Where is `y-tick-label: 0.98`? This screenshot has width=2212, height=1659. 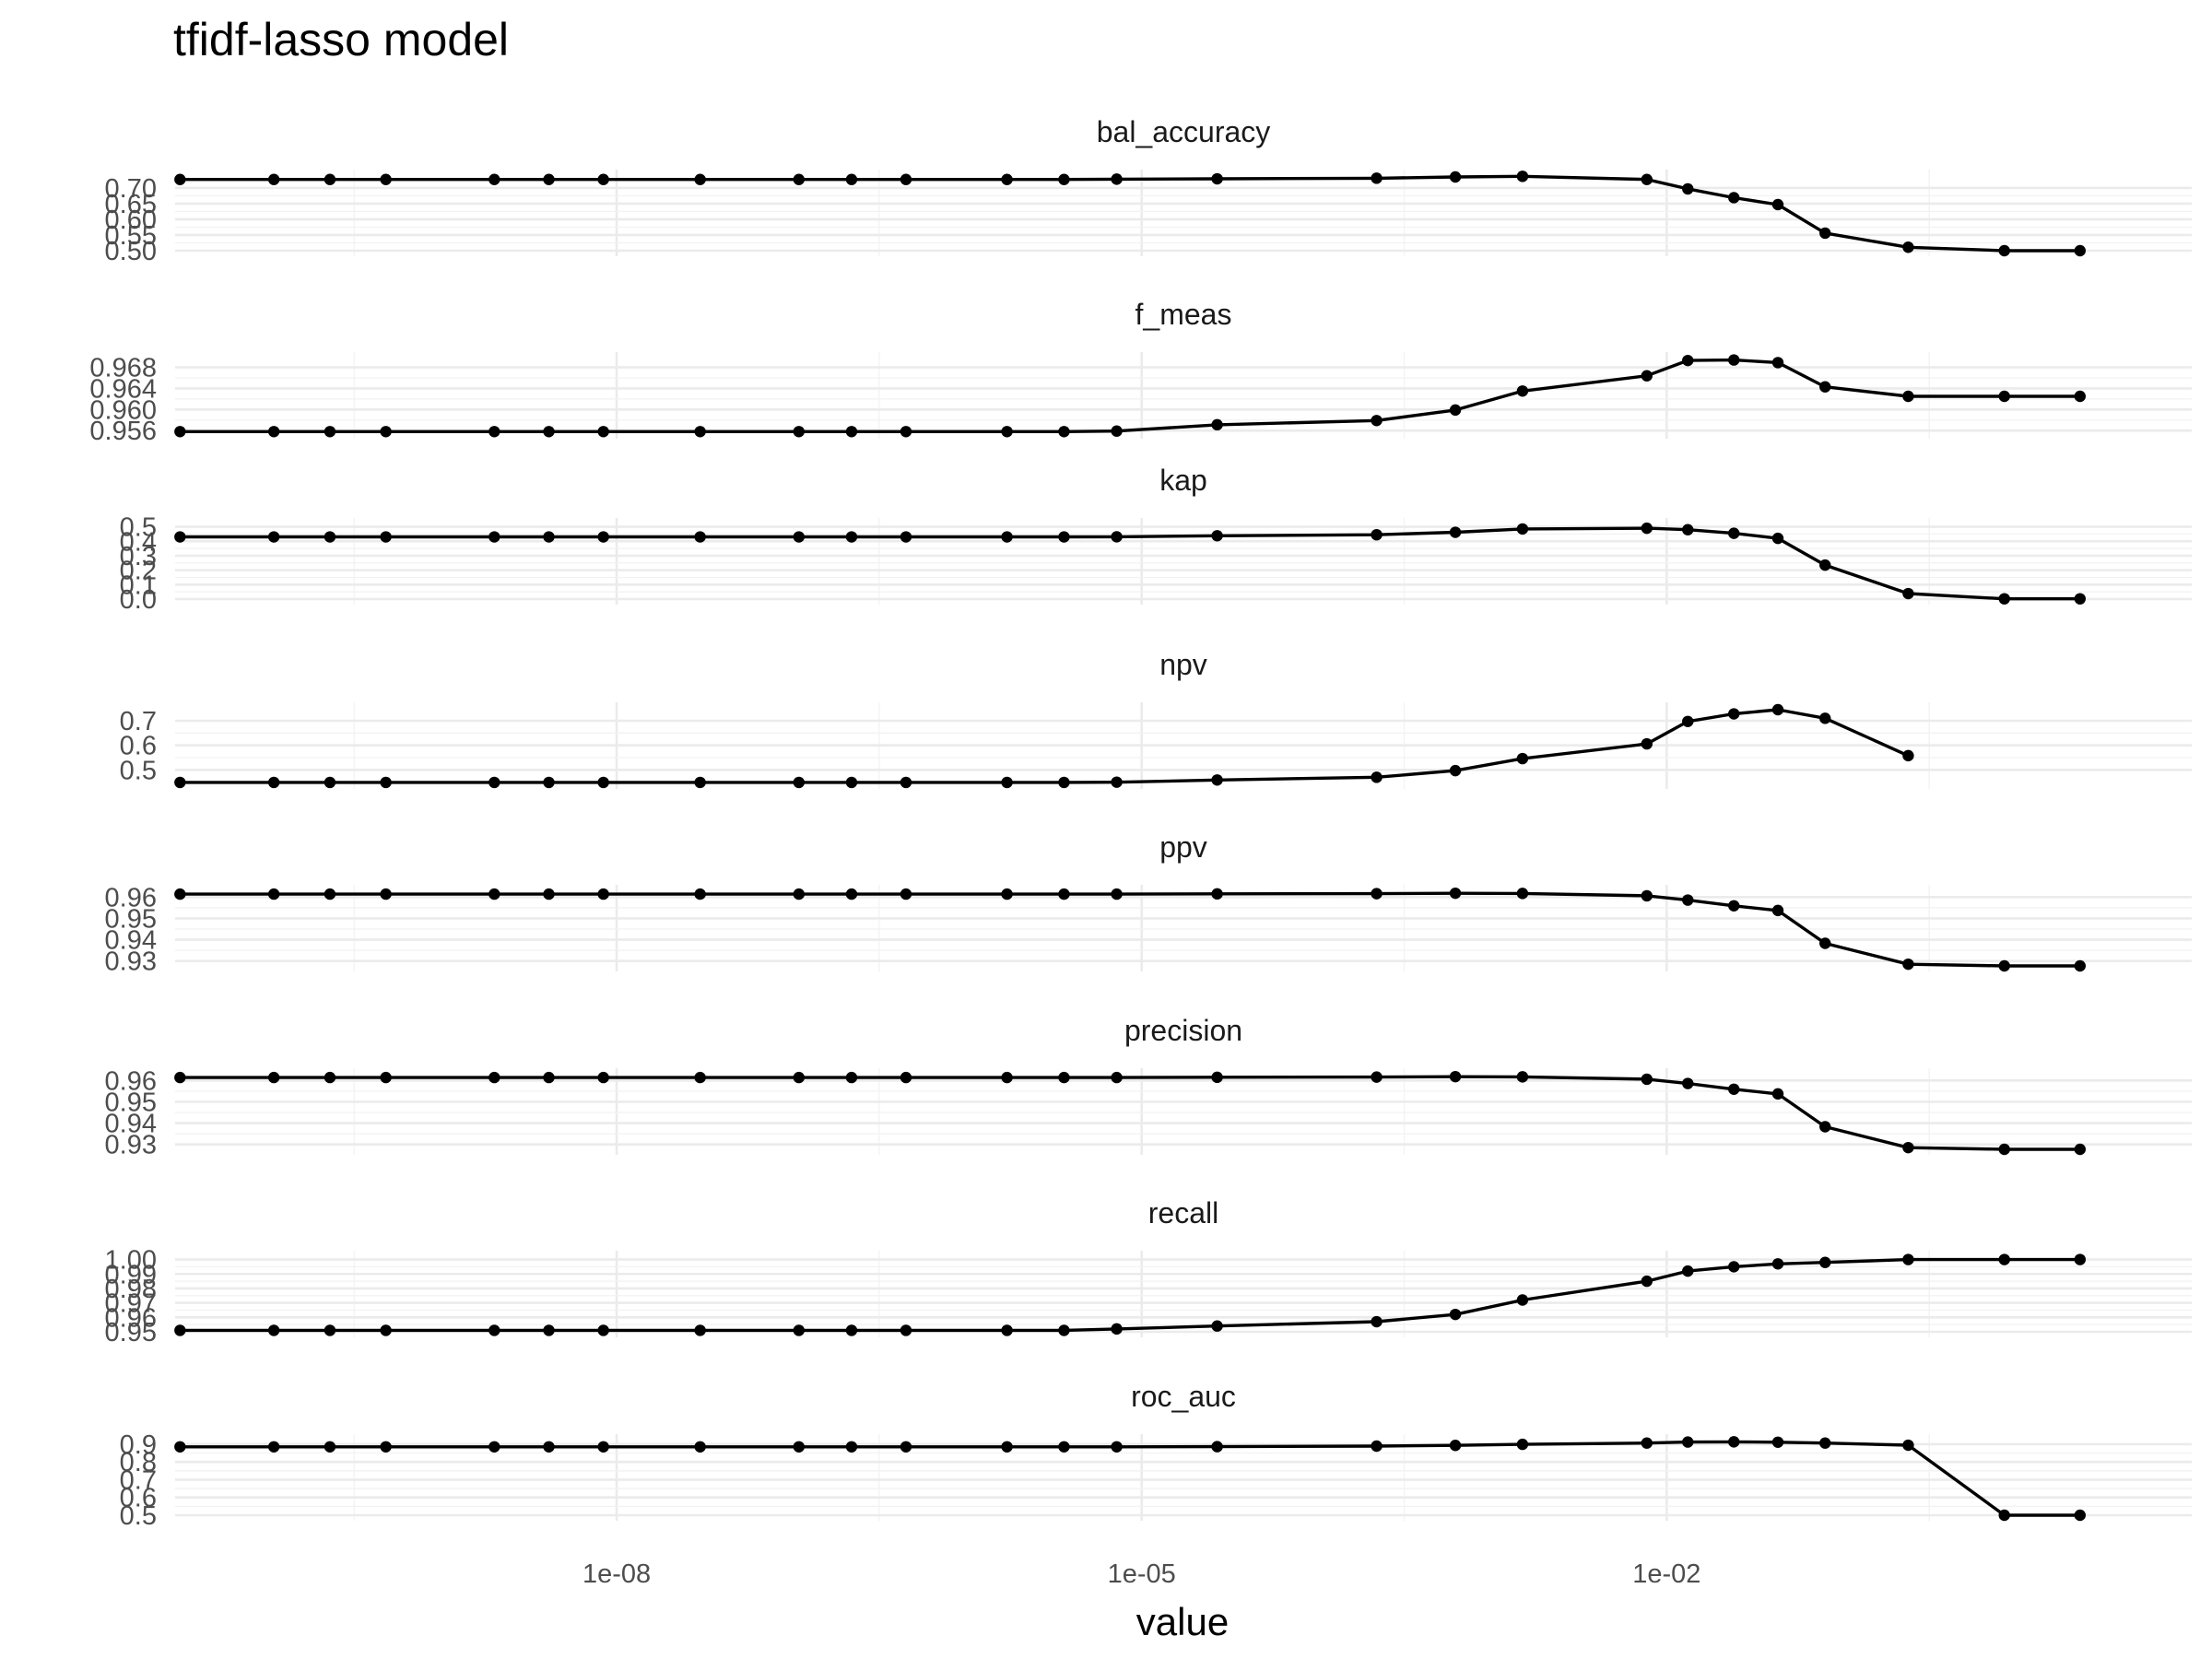
y-tick-label: 0.98 is located at coordinates (131, 1289).